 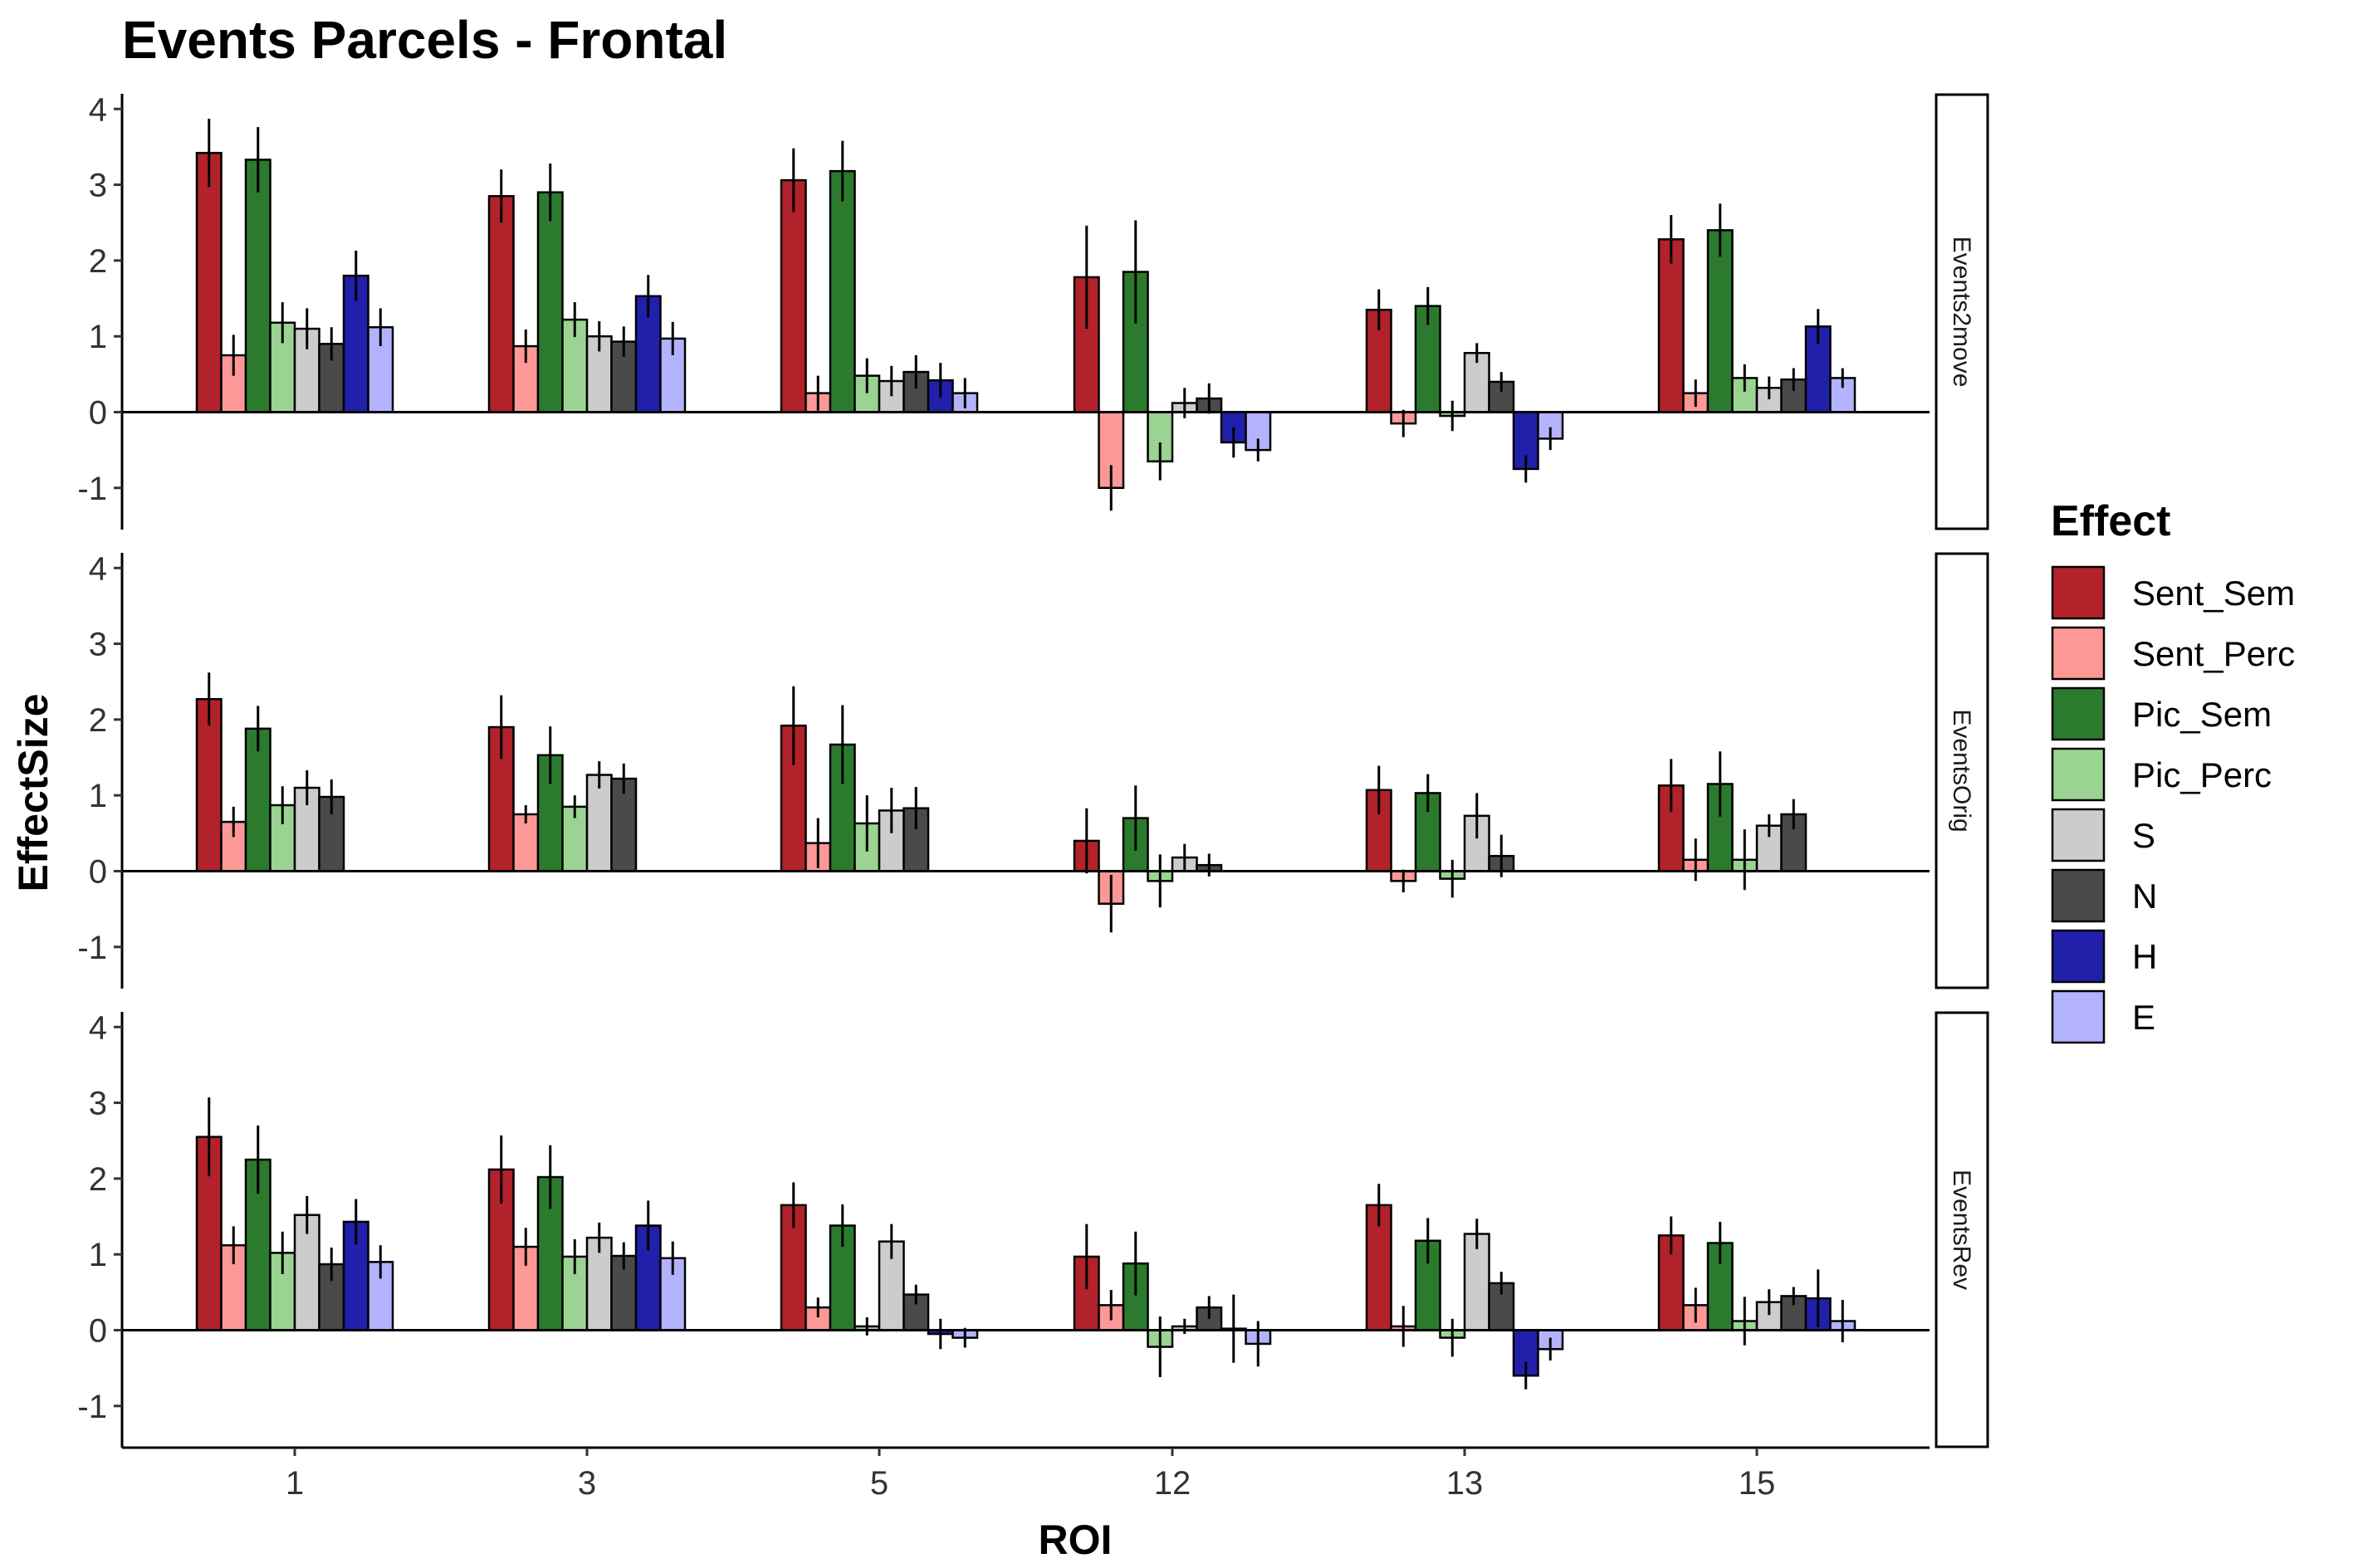 I want to click on x-axis: 1 3 5 12 13 15, so click(x=1026, y=1474).